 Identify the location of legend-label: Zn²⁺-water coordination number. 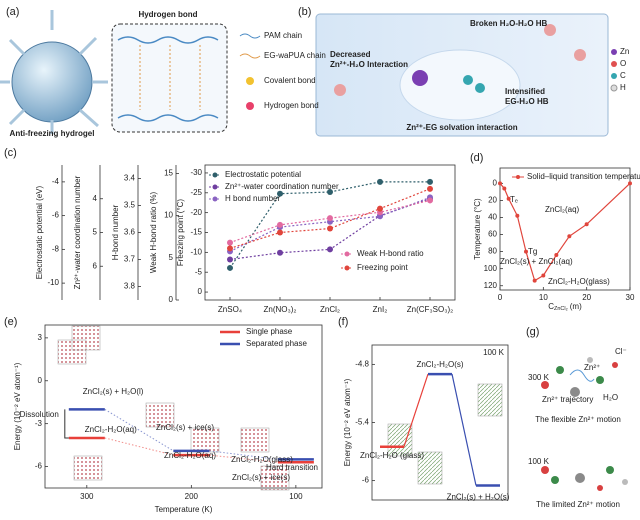
(282, 186).